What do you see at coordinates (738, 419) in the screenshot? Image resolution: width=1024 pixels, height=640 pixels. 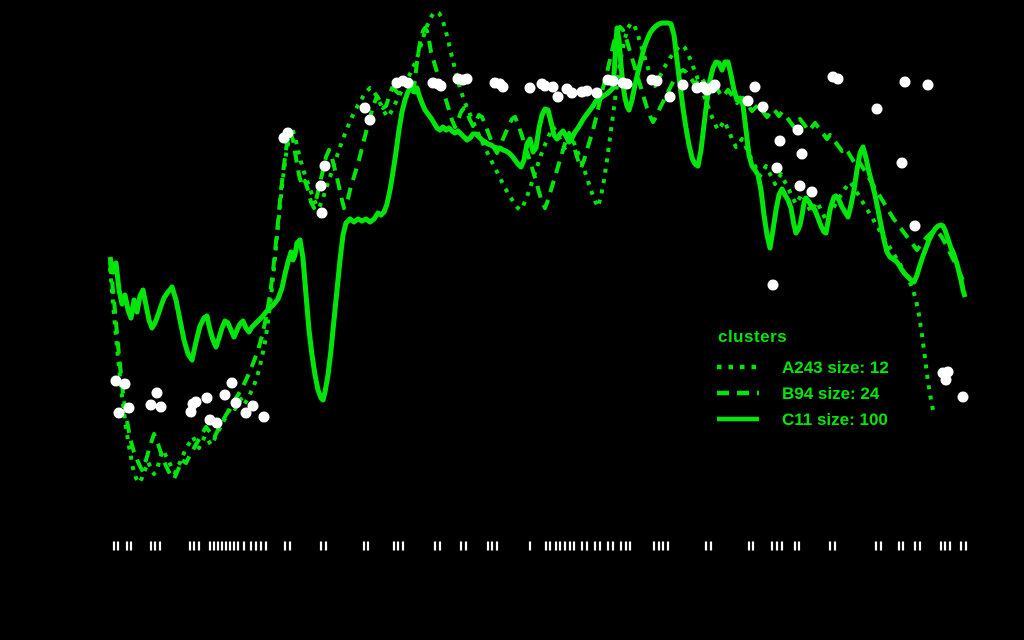 I see `solid-line-sample-icon` at bounding box center [738, 419].